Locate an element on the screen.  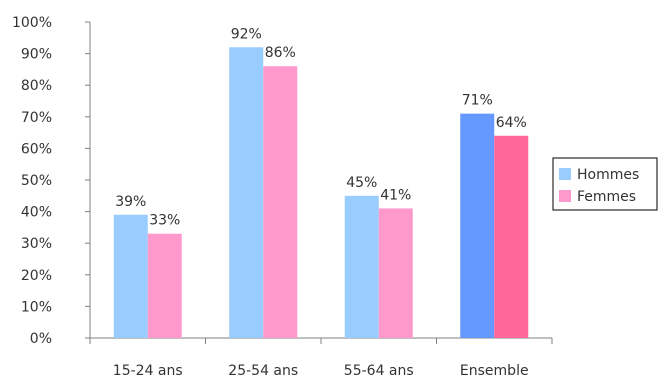
data-label: 45% is located at coordinates (361, 183).